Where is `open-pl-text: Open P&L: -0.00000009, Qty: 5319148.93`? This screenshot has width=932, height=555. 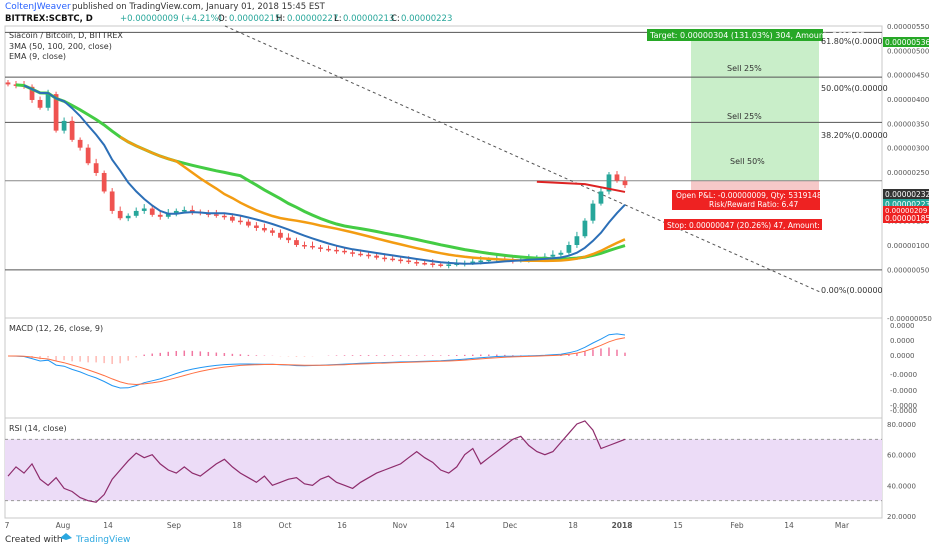
open-pl-text: Open P&L: -0.00000009, Qty: 5319148.93 is located at coordinates (755, 195).